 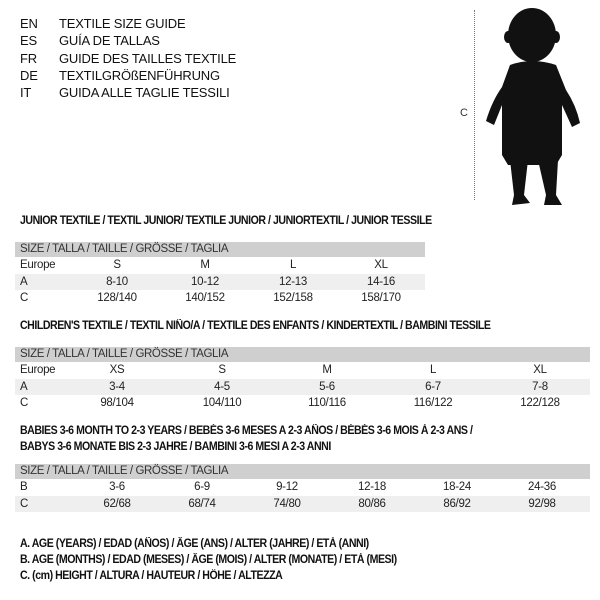 I want to click on table-row: C 128/140 140/152 152/158 158/170, so click(x=220, y=298).